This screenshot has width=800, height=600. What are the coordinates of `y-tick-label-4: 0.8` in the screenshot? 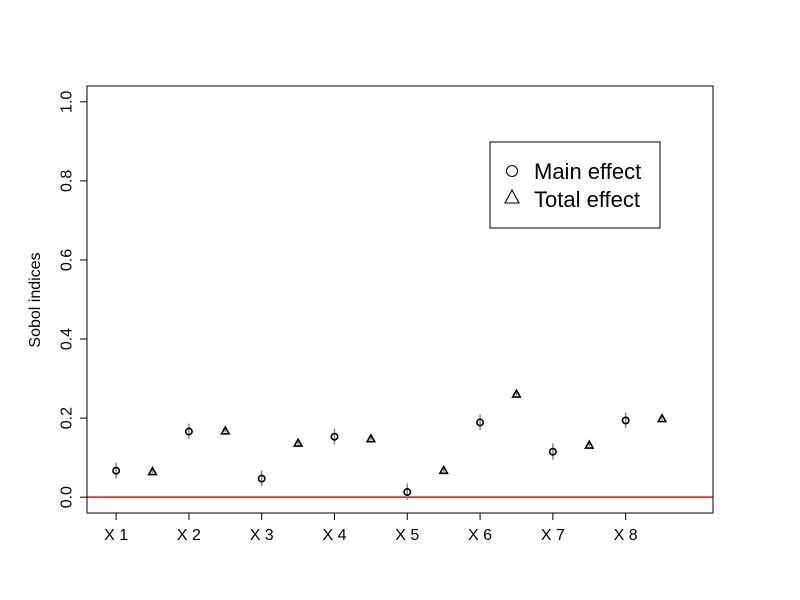 It's located at (67, 181).